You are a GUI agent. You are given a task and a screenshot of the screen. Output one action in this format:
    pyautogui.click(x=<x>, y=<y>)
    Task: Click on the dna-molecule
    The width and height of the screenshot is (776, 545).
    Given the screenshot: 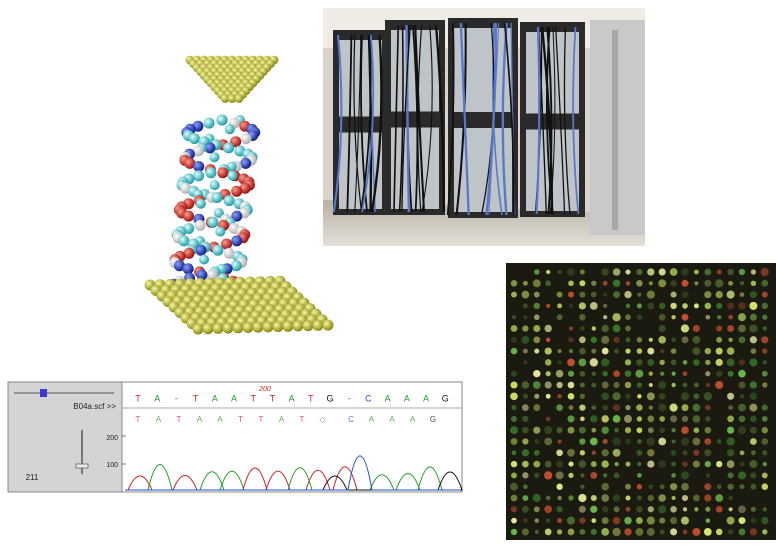 What is the action you would take?
    pyautogui.click(x=239, y=195)
    